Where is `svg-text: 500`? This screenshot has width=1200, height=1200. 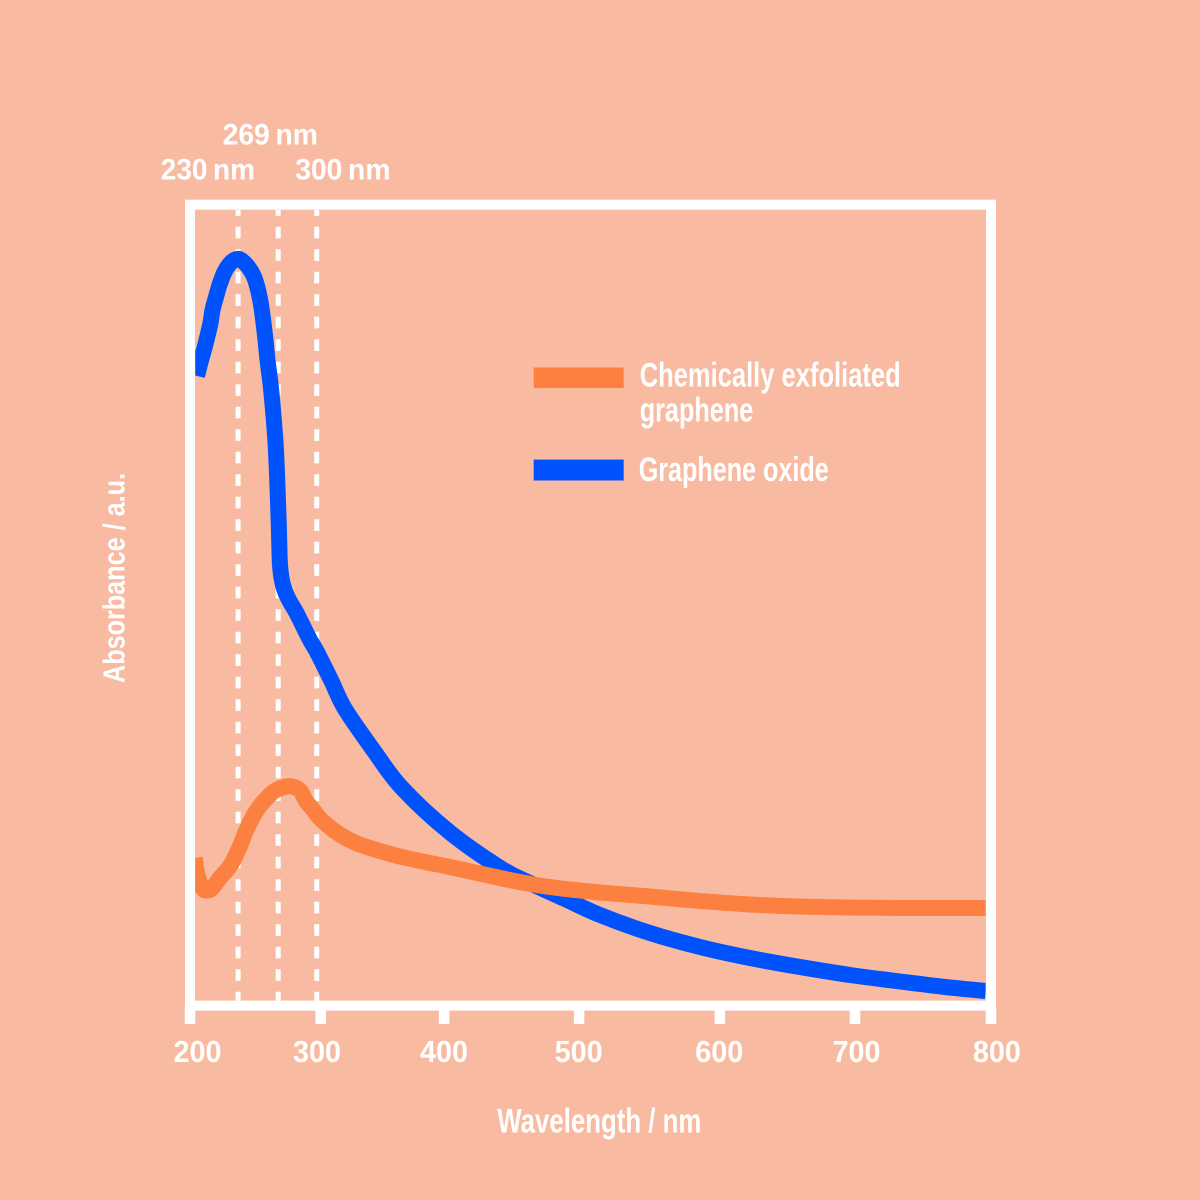 svg-text: 500 is located at coordinates (579, 1051).